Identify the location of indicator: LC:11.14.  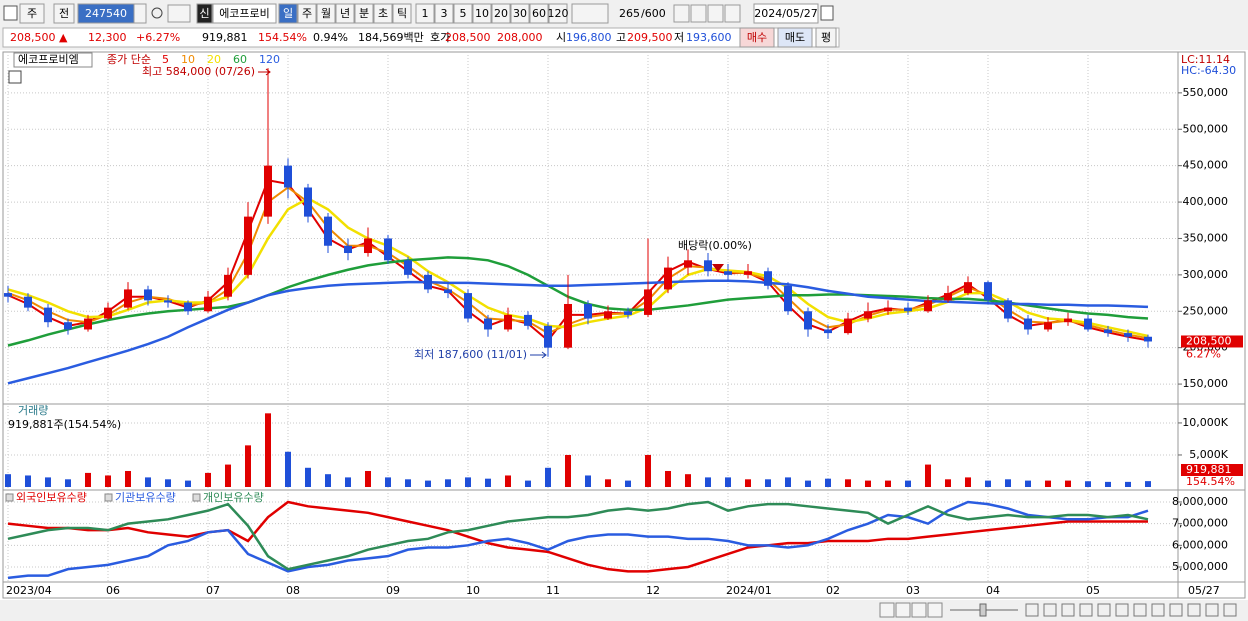
(1205, 59).